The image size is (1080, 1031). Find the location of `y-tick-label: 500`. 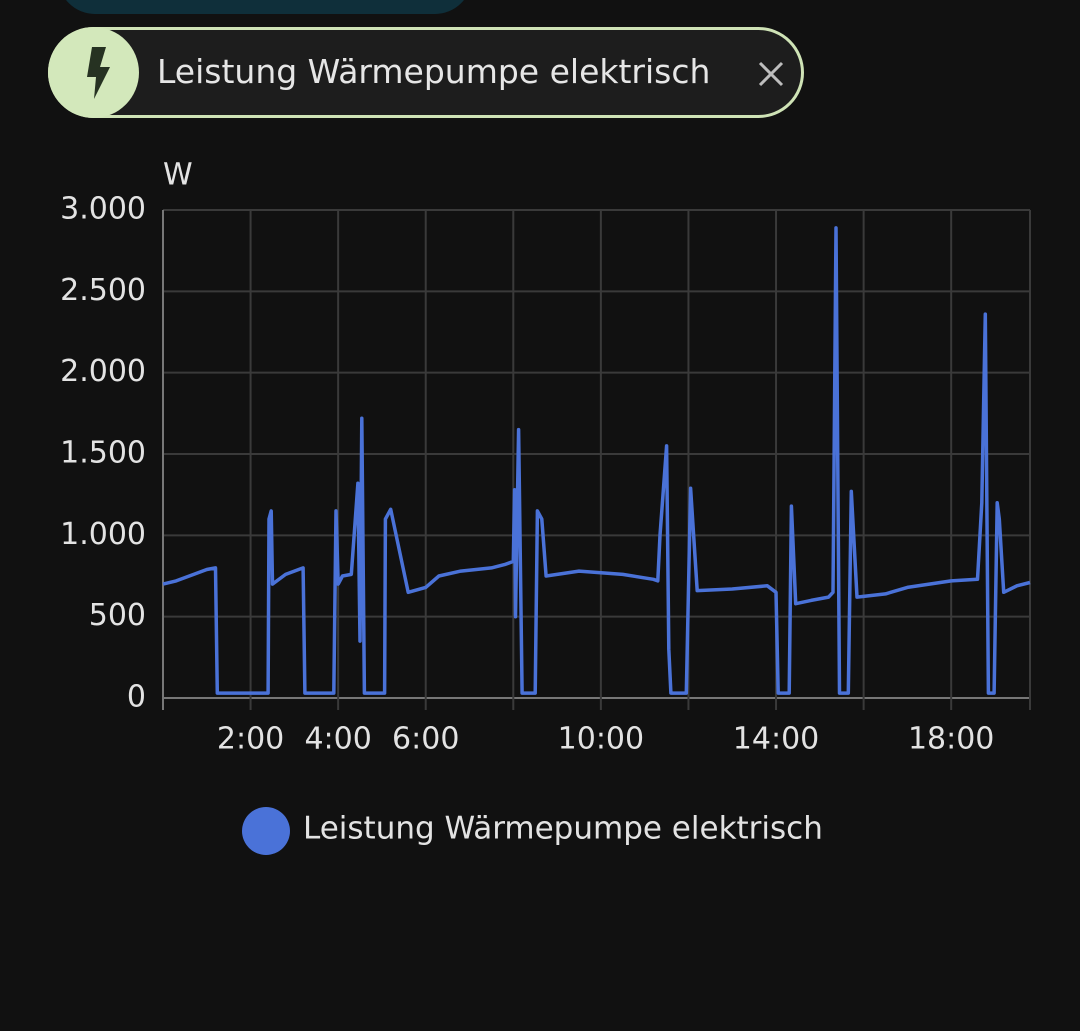

y-tick-label: 500 is located at coordinates (117, 615).